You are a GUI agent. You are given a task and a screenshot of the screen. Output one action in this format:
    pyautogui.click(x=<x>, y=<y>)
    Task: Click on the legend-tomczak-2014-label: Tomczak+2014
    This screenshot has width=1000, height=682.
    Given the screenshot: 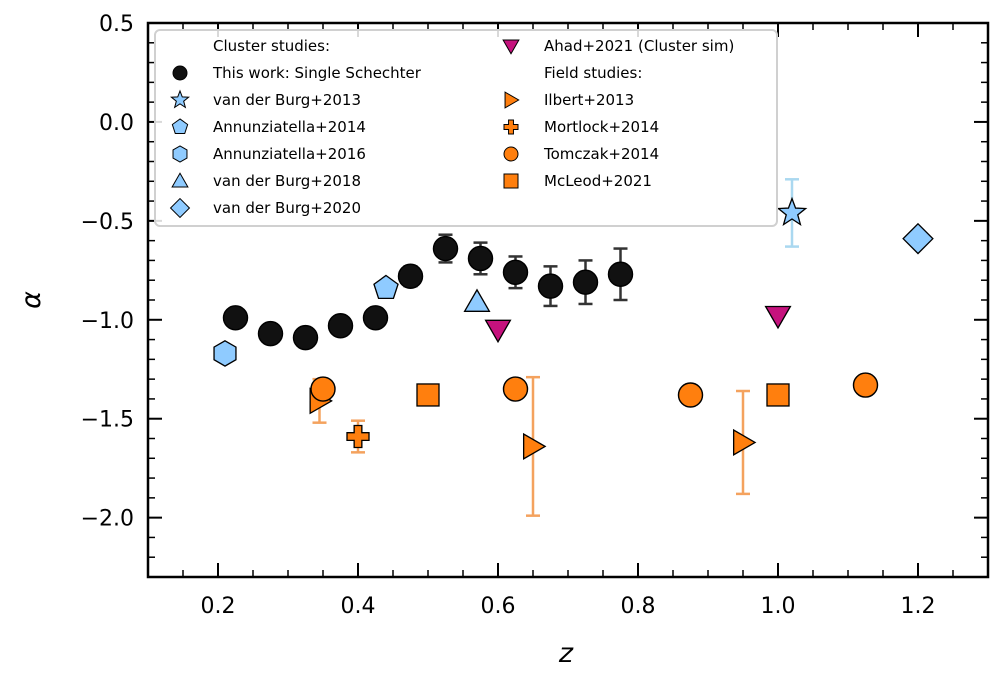 What is the action you would take?
    pyautogui.click(x=601, y=154)
    